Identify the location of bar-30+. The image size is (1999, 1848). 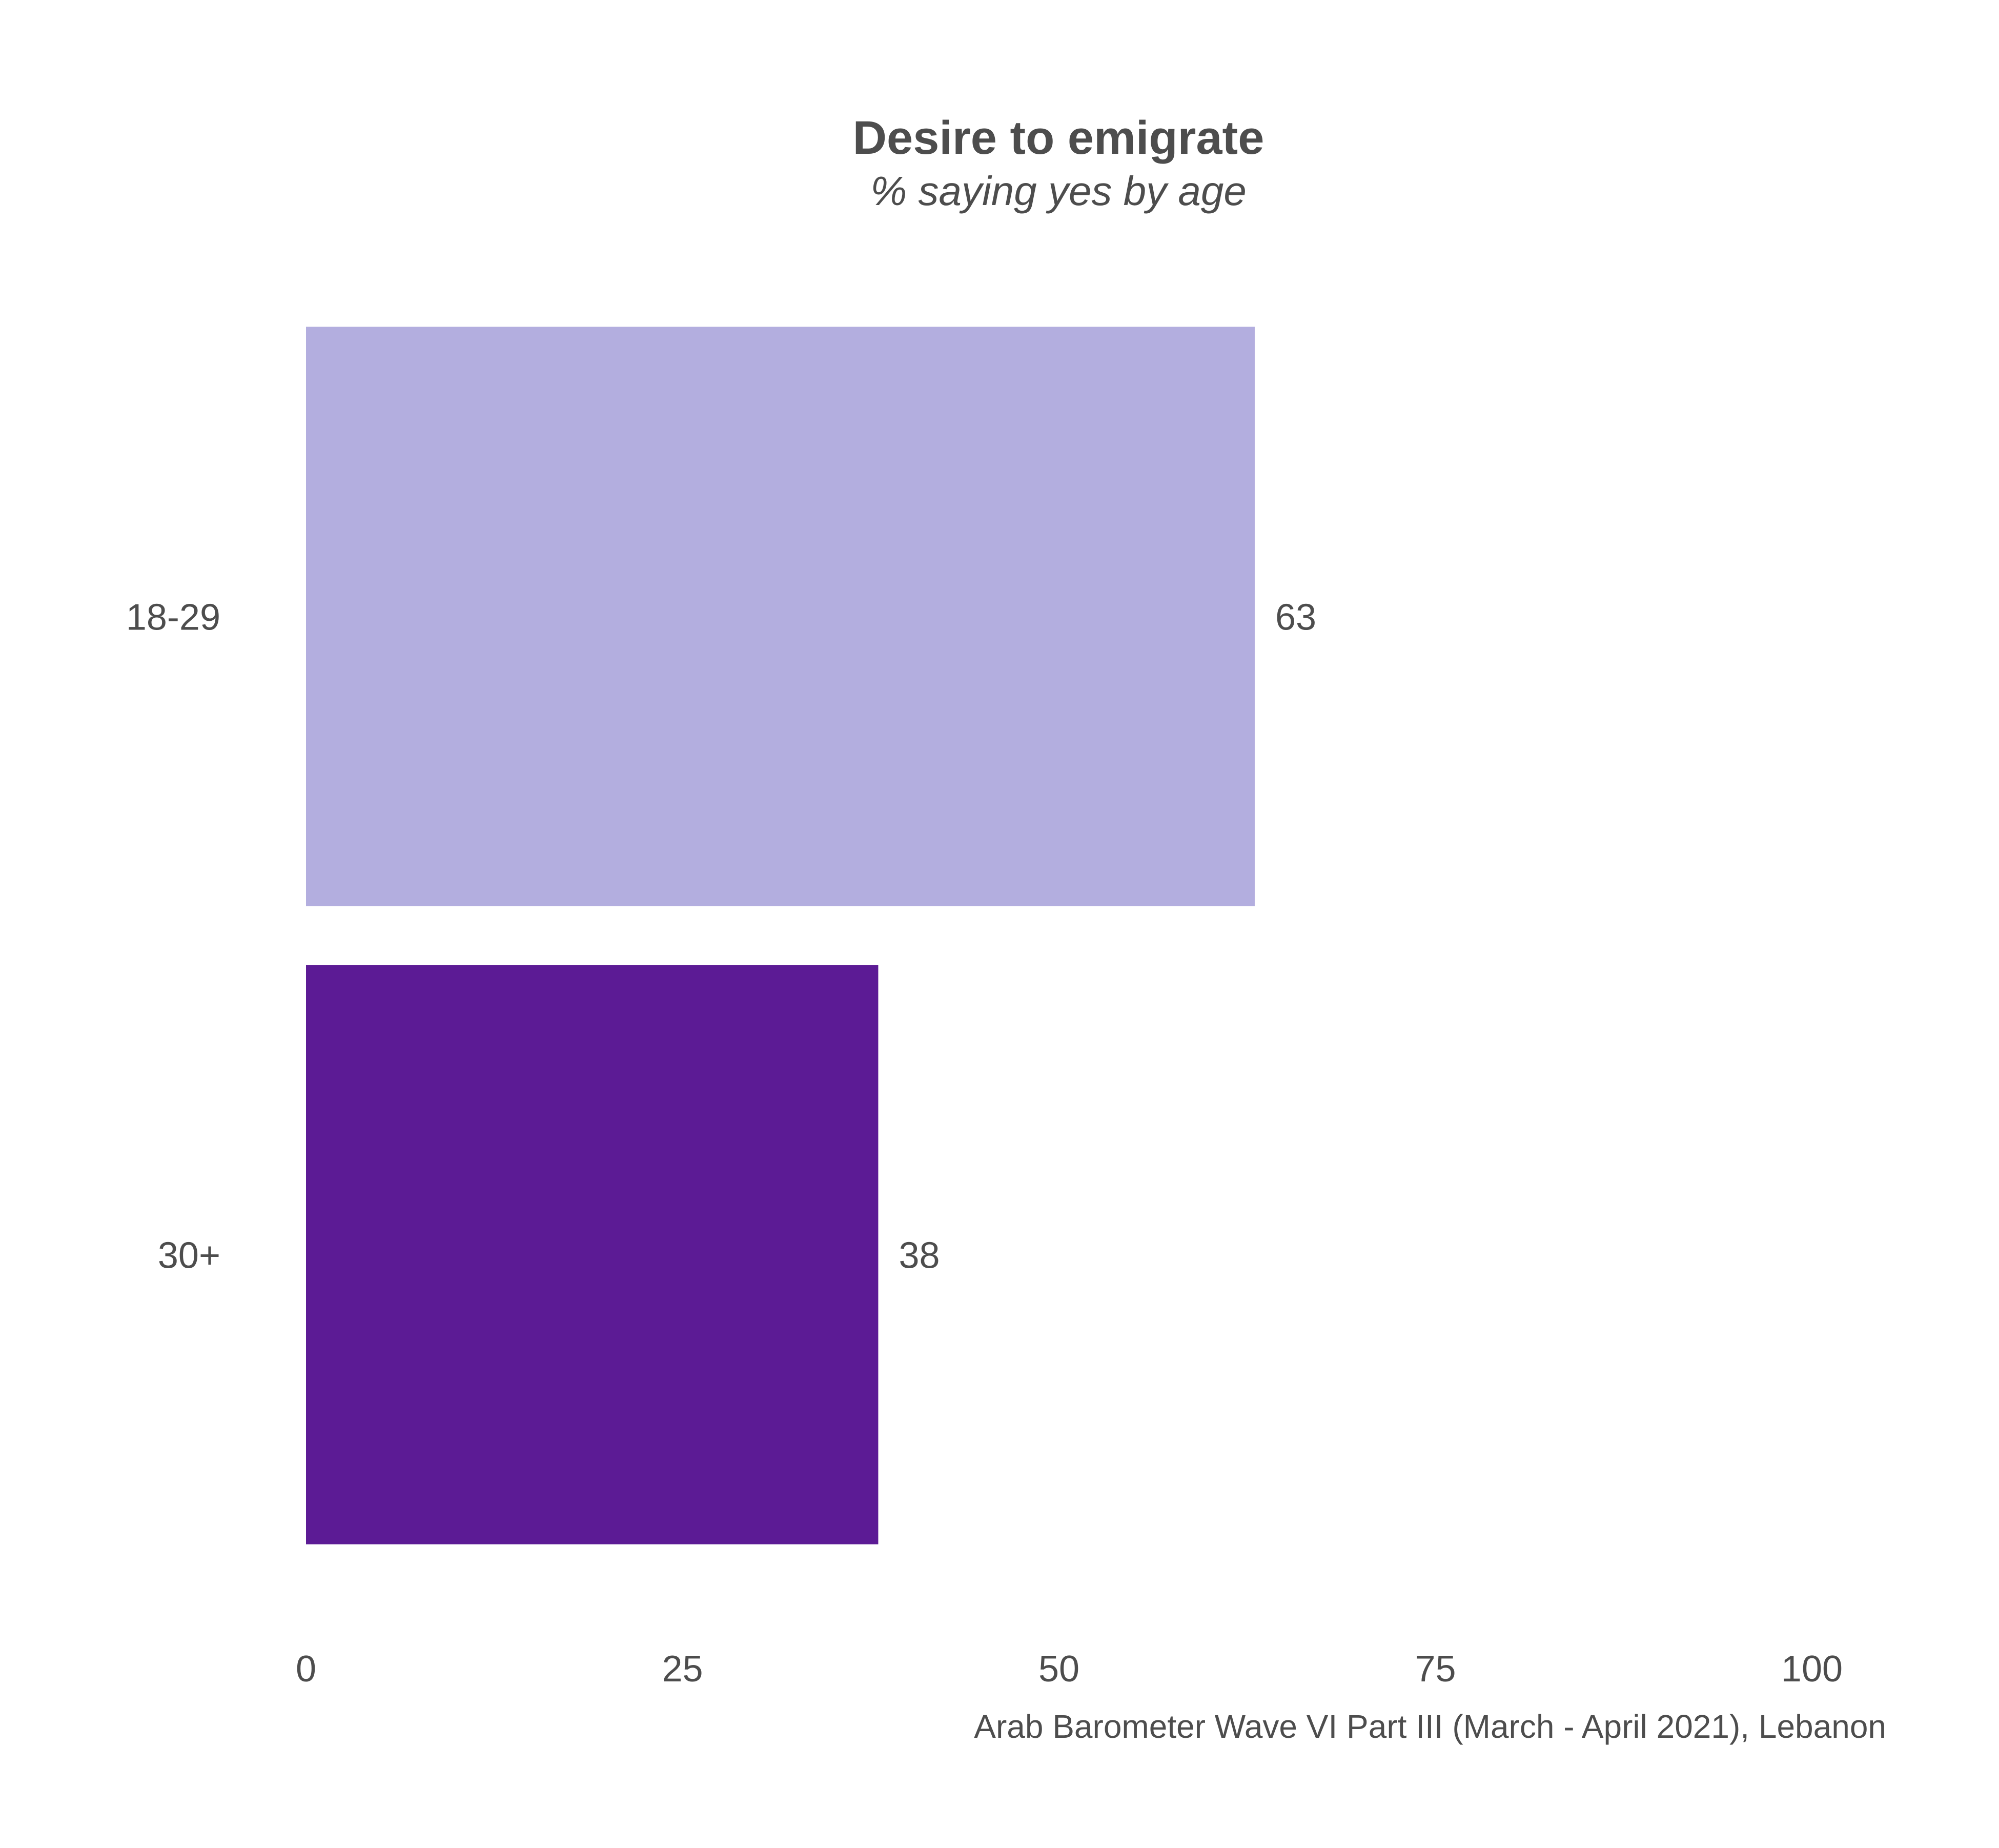
(592, 1255).